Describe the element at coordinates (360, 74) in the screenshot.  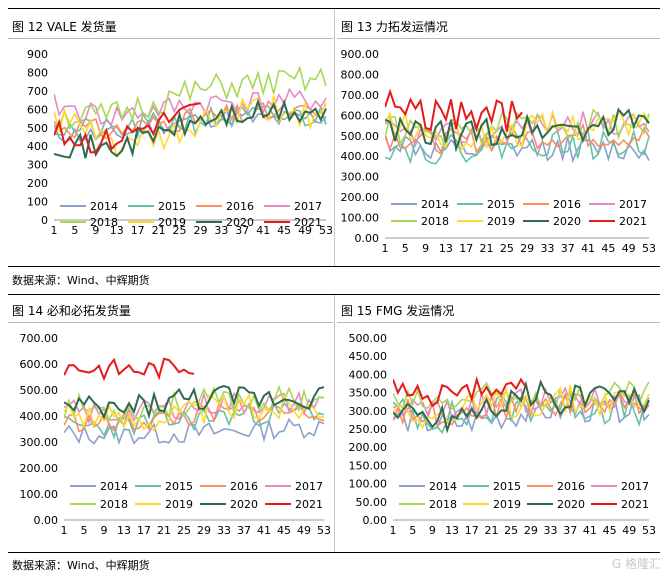
I see `y-tick-label: 800.00` at that location.